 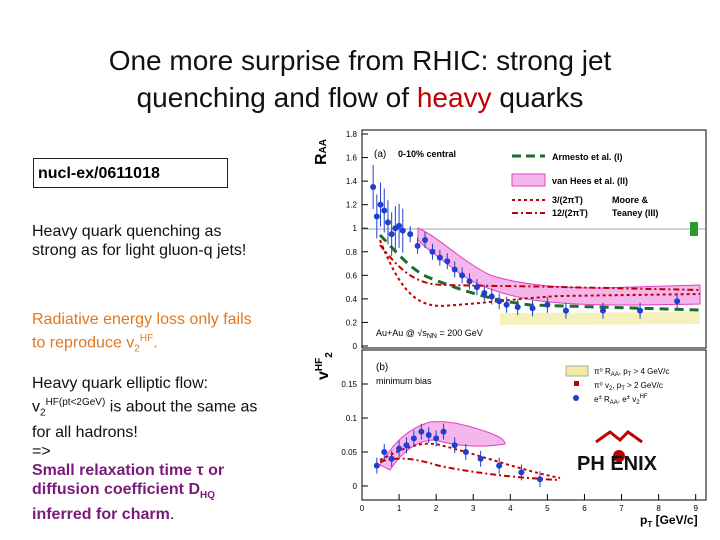 I want to click on p3-text: is about the same as for all hadrons!, so click(x=145, y=419).